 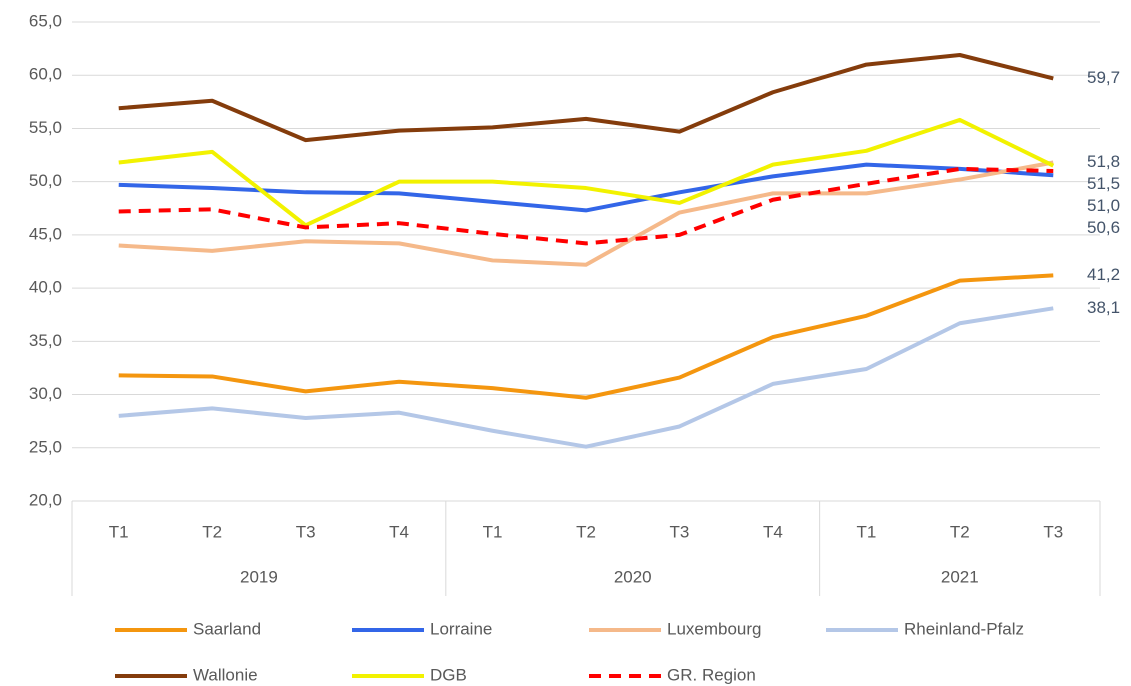 I want to click on y-tick-label: 65,0, so click(x=45, y=20).